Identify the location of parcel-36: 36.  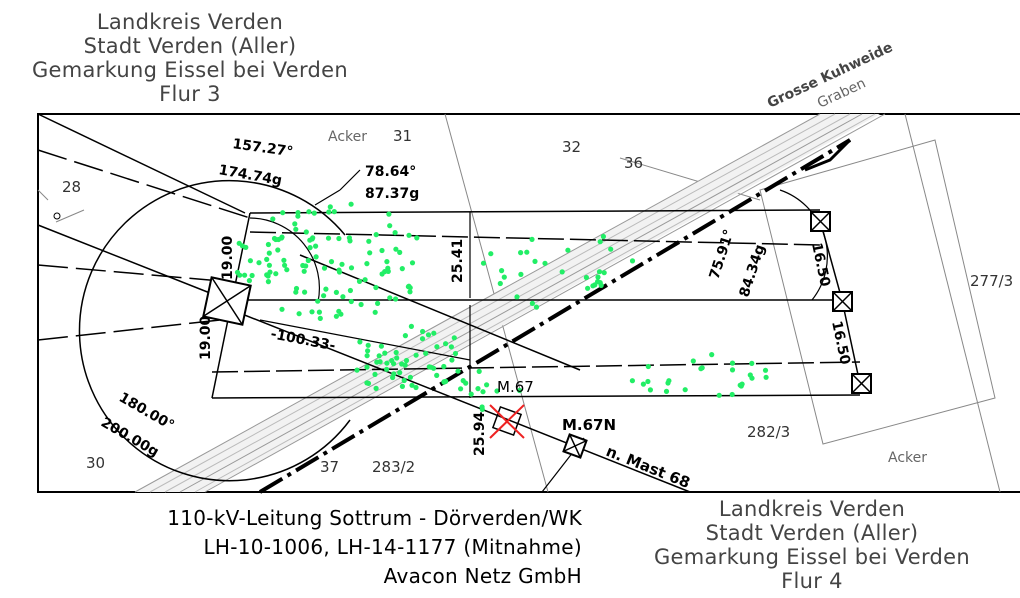
(633, 163).